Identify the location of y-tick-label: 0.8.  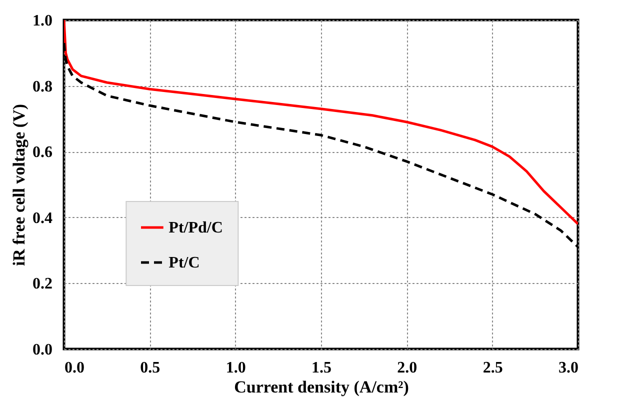
(42, 87).